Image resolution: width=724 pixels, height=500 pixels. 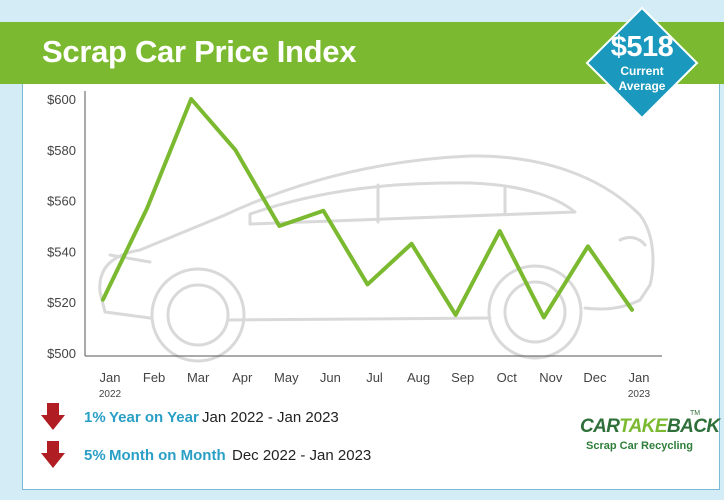 What do you see at coordinates (462, 377) in the screenshot?
I see `x-tick-label: Sep` at bounding box center [462, 377].